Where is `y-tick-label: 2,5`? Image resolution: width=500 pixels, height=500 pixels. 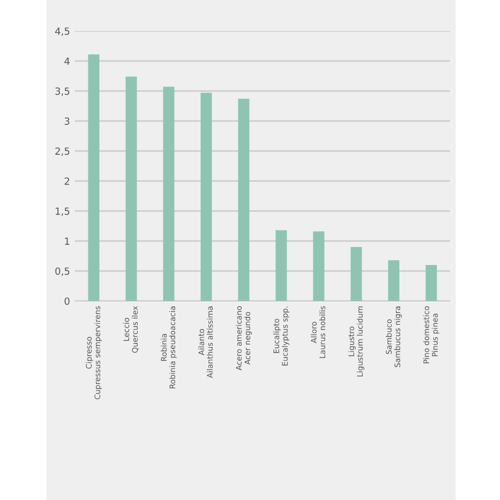
y-tick-label: 2,5 is located at coordinates (62, 151).